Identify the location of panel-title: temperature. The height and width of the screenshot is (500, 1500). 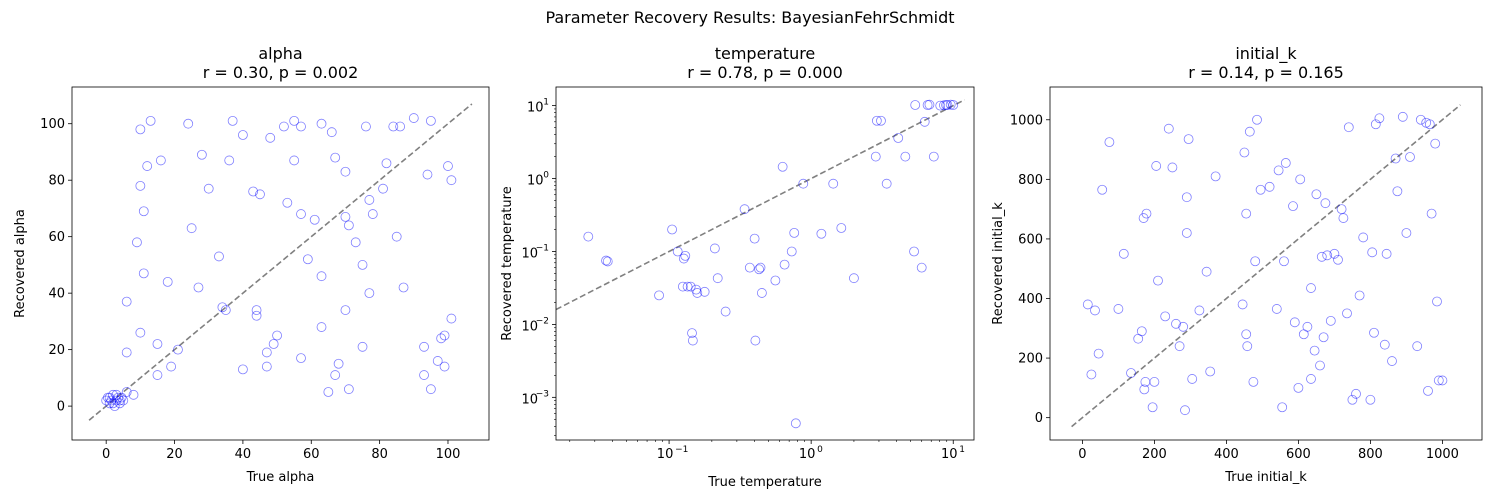
(765, 53).